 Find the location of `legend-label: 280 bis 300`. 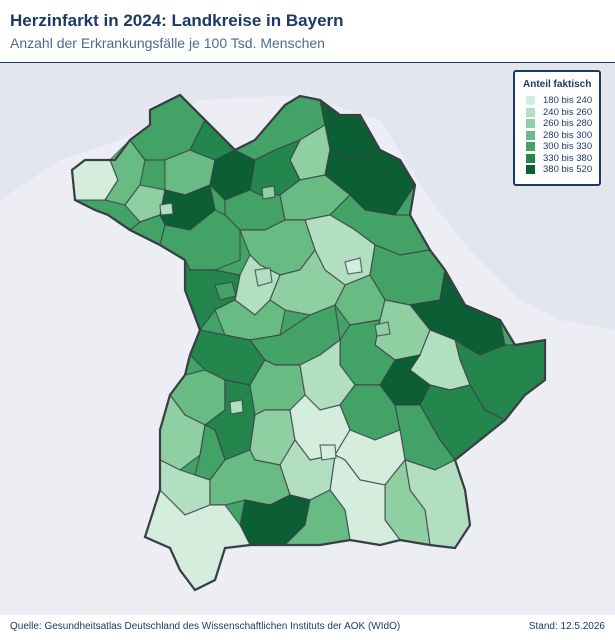

legend-label: 280 bis 300 is located at coordinates (568, 135).